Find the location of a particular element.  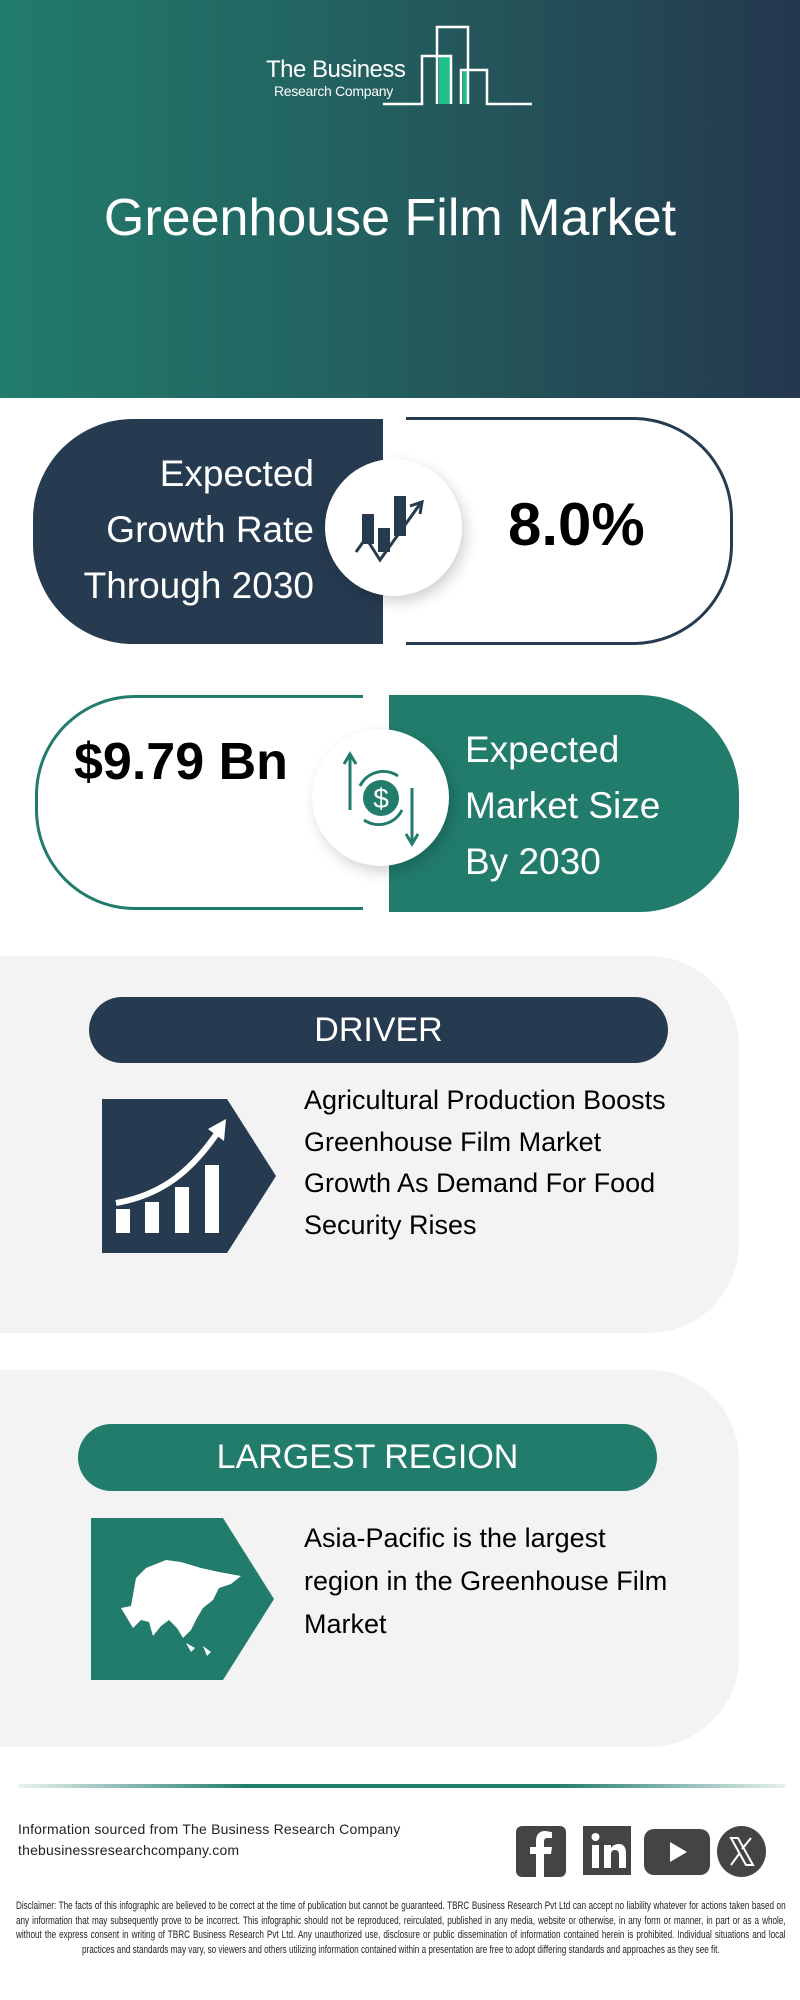

region-text-line: Market is located at coordinates (345, 1624).